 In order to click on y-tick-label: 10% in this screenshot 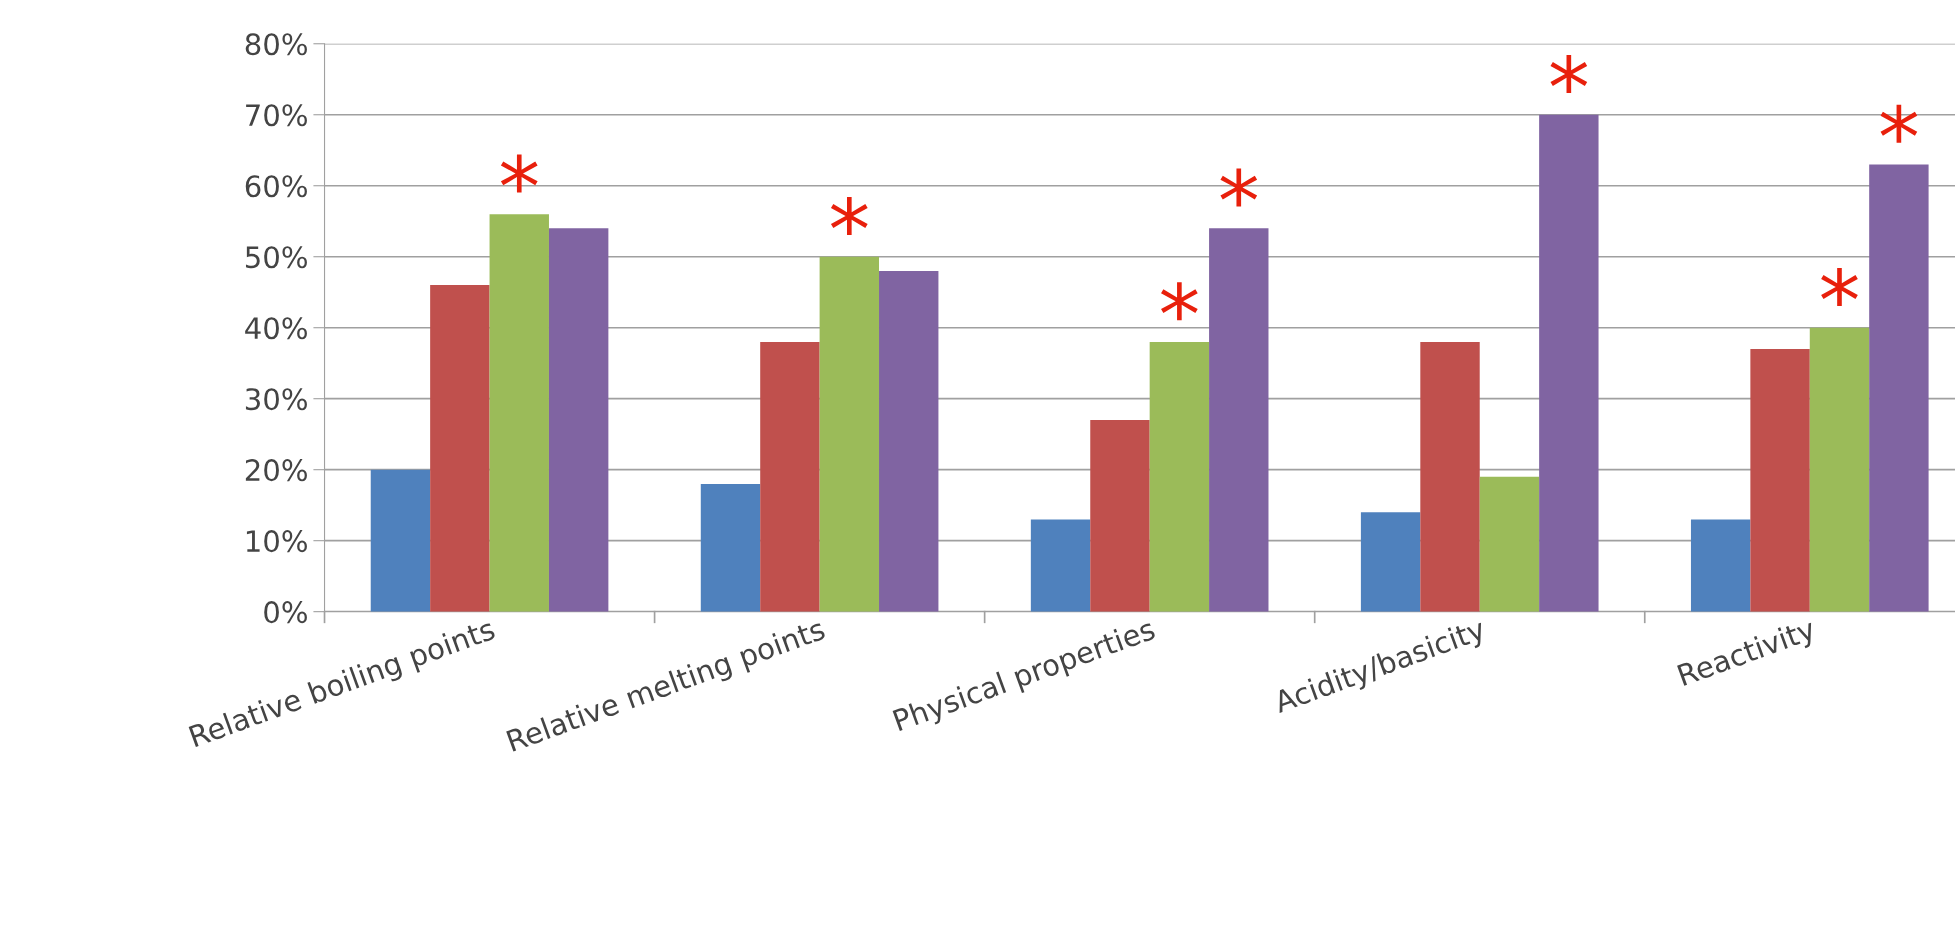, I will do `click(276, 541)`.